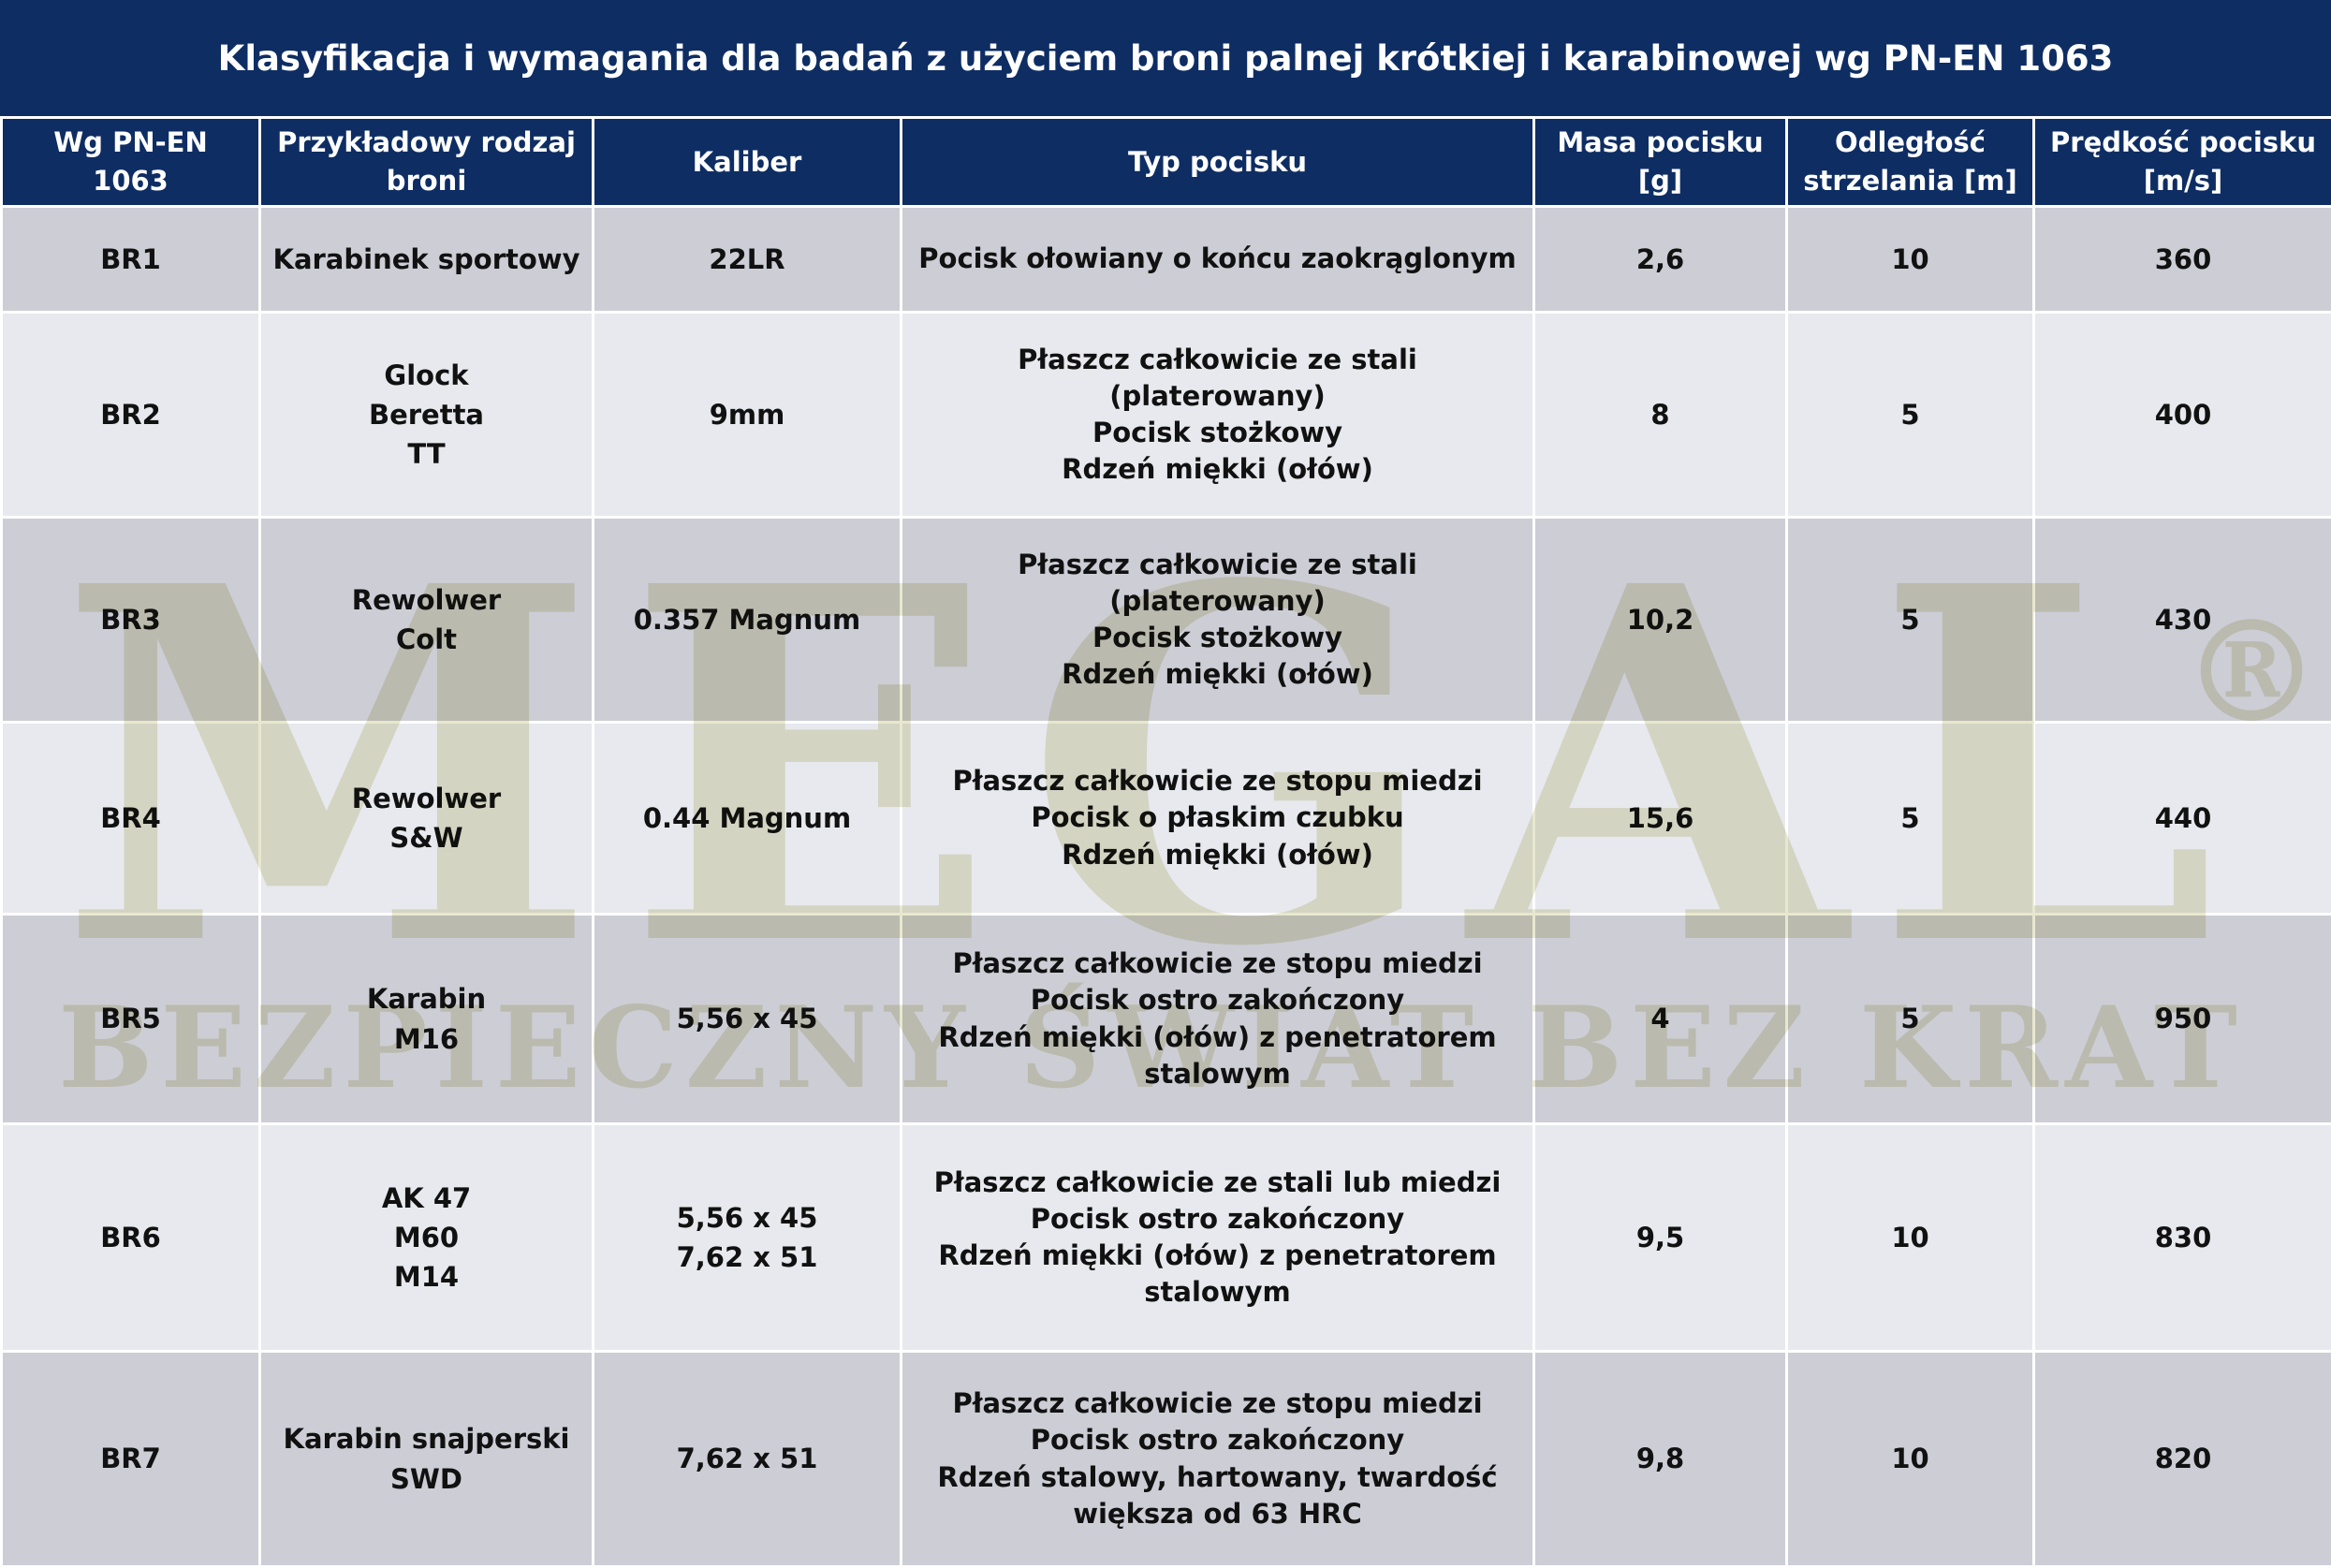 This screenshot has width=2331, height=1568. Describe the element at coordinates (1217, 637) in the screenshot. I see `cell-line: Pocisk stożkowy` at that location.